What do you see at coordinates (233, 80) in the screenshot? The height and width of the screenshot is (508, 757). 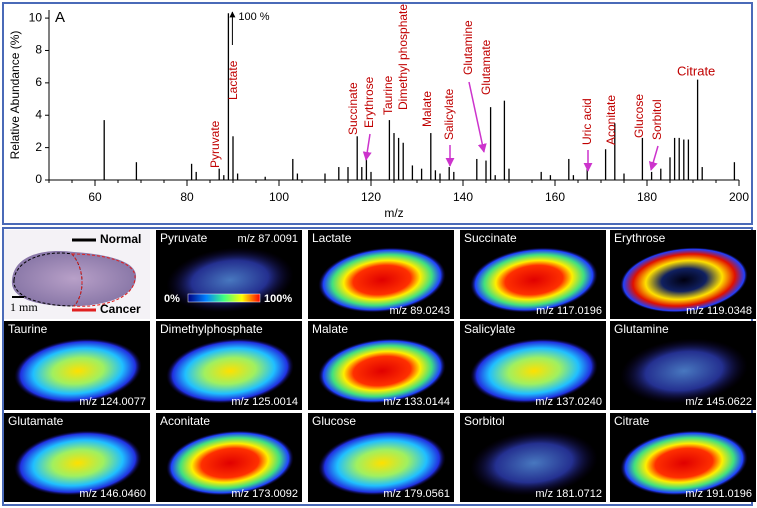 I see `peak-label: Lactate` at bounding box center [233, 80].